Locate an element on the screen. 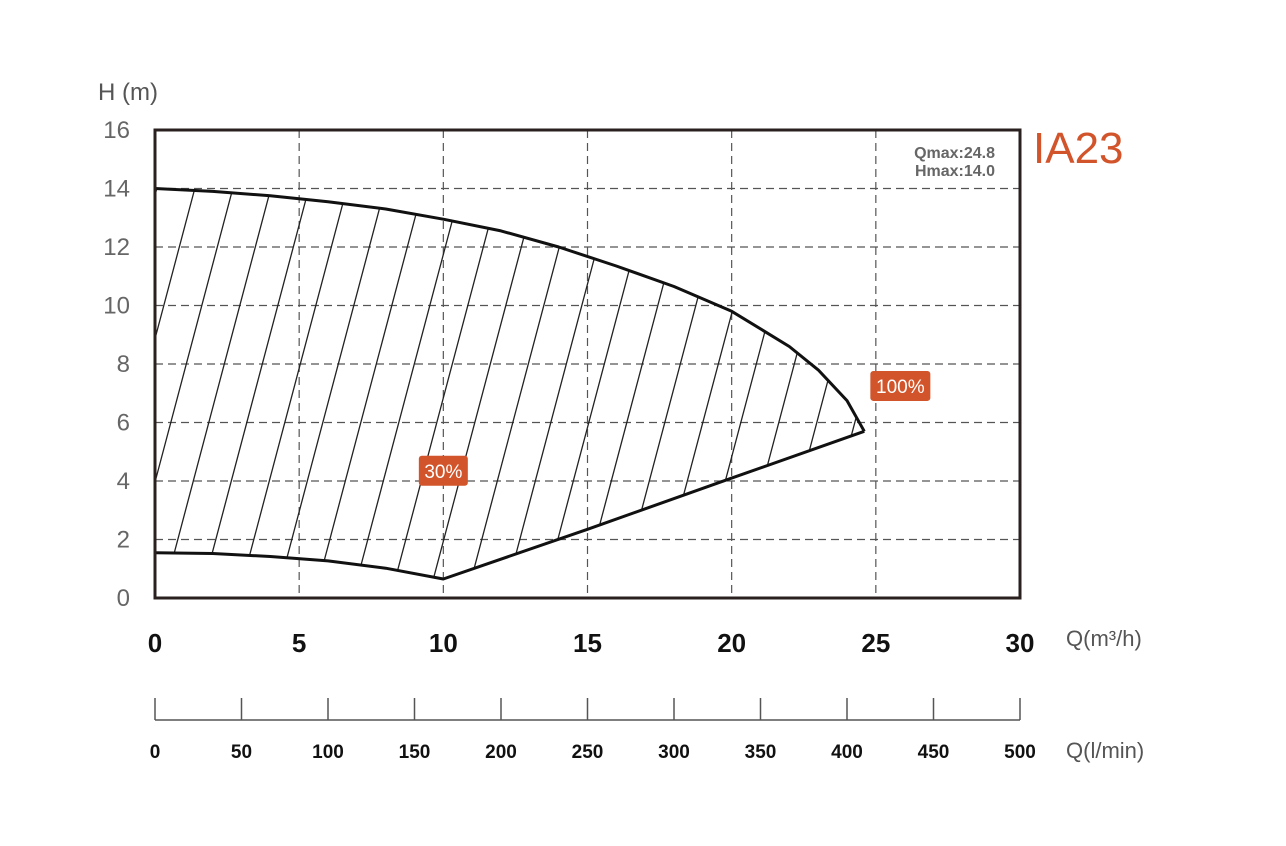 The height and width of the screenshot is (846, 1286). secondary-tick-label: 0 is located at coordinates (155, 752).